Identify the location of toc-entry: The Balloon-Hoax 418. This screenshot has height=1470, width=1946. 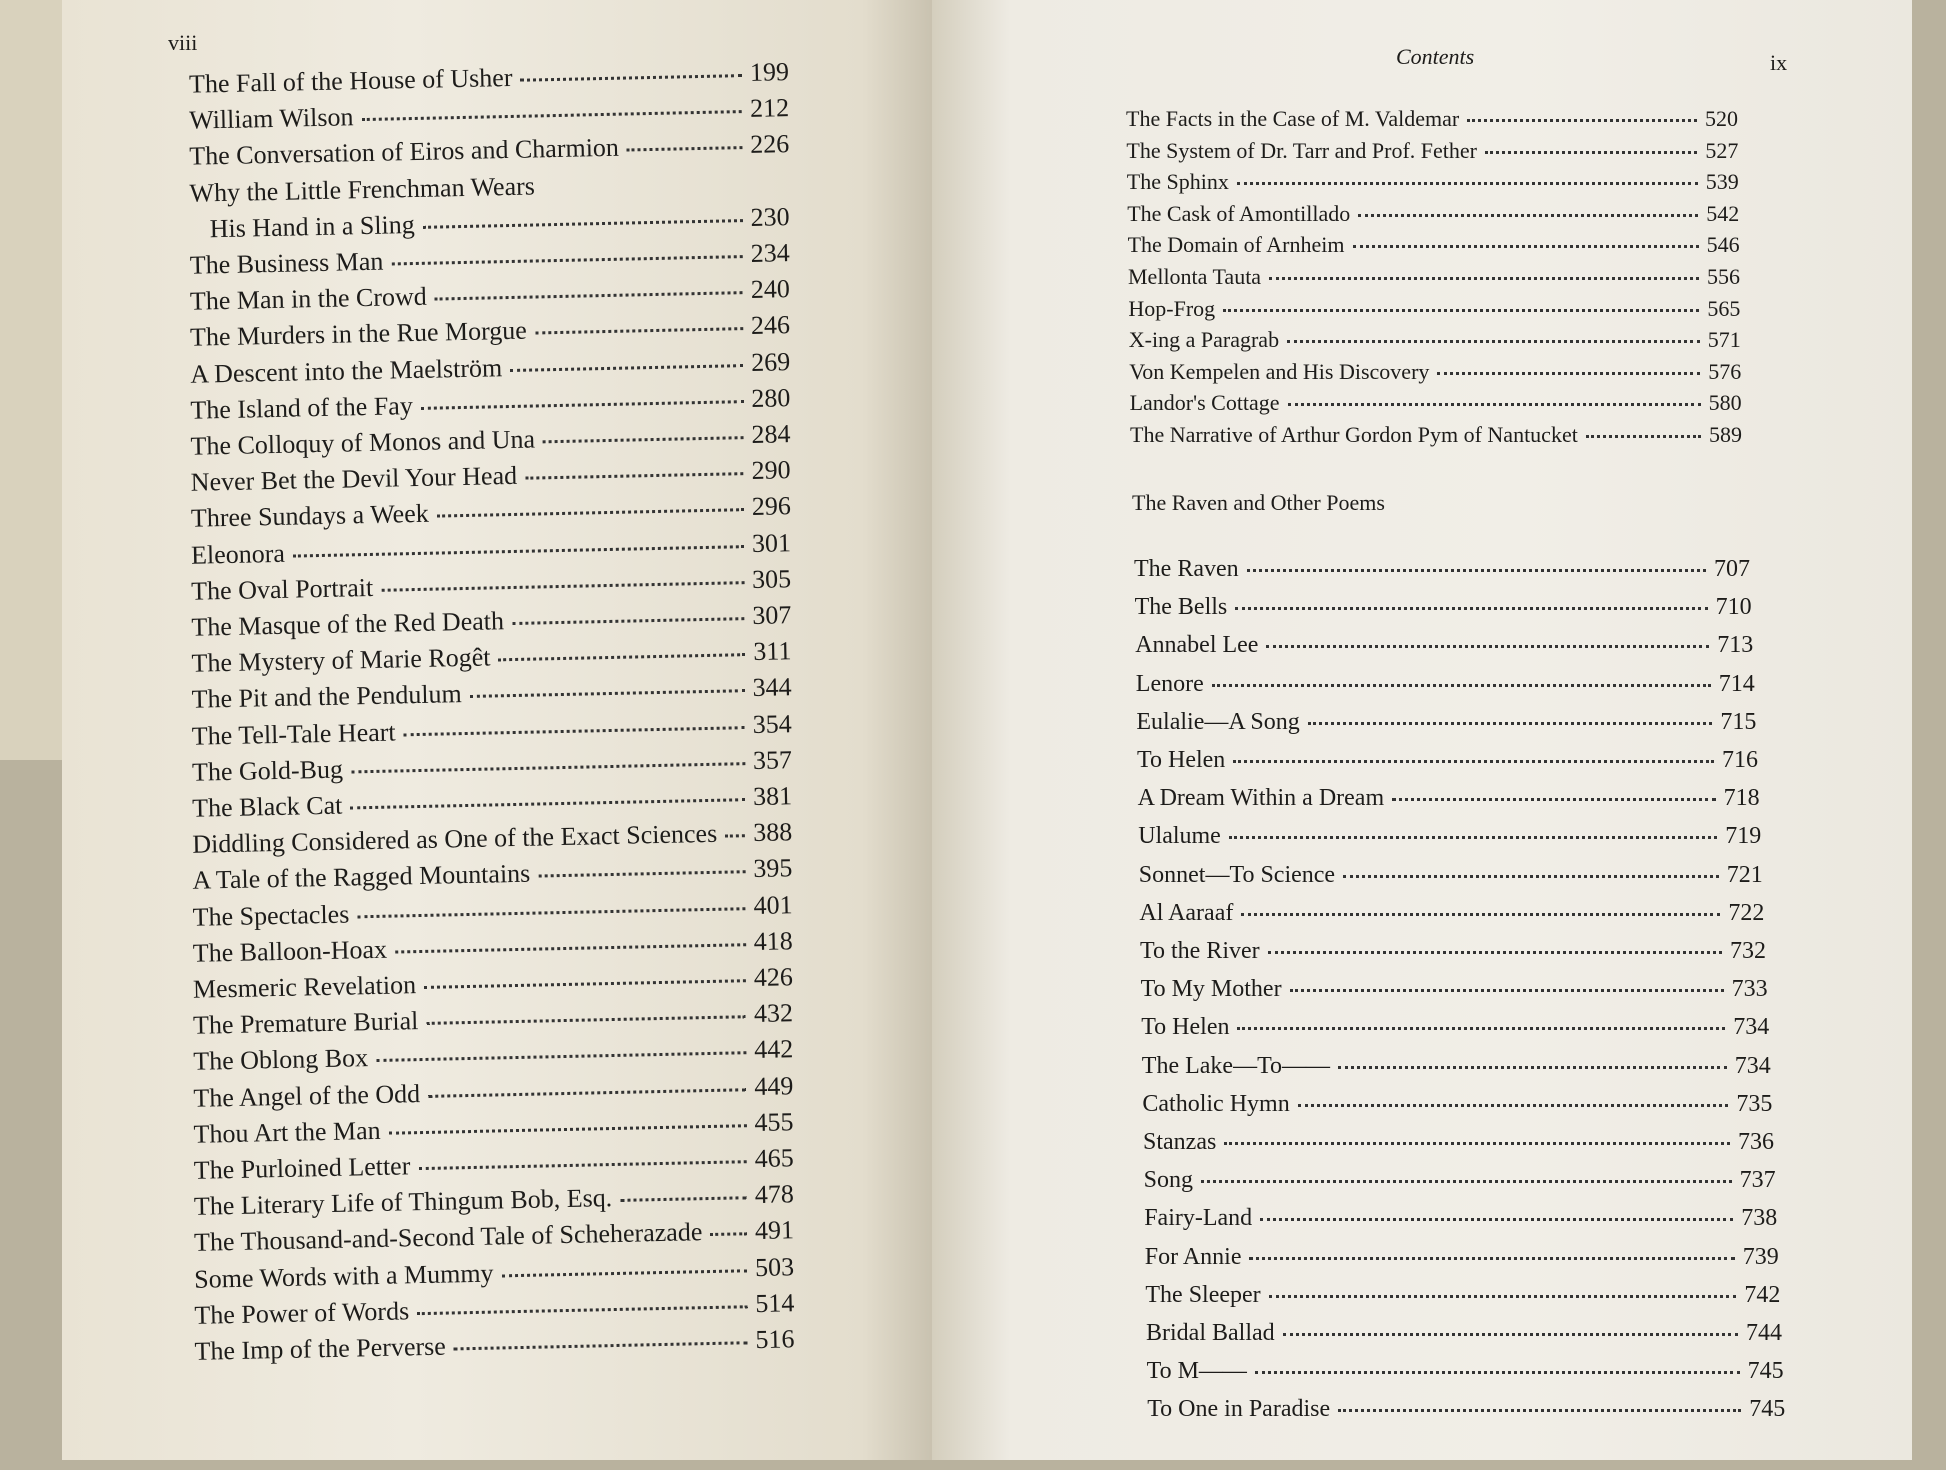
(493, 947).